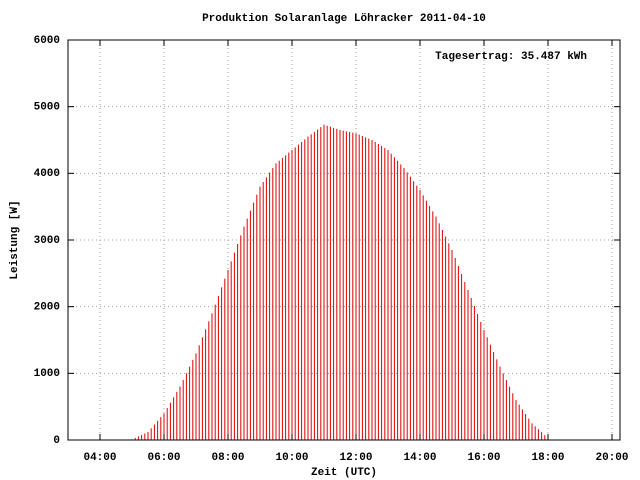 The image size is (640, 480). What do you see at coordinates (47, 241) in the screenshot?
I see `y-tick-label: 3000` at bounding box center [47, 241].